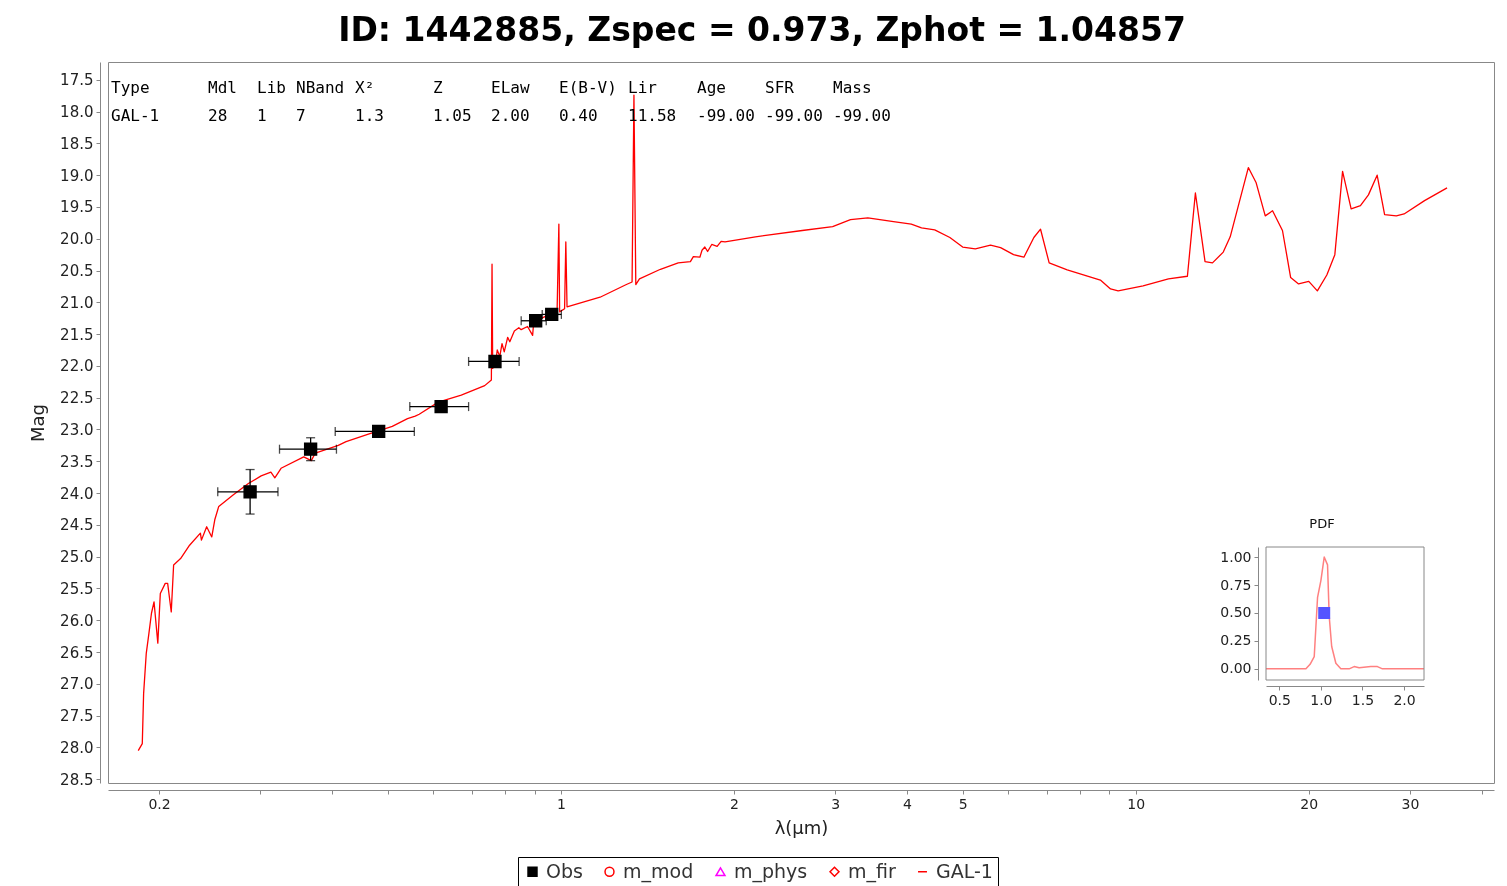 Image resolution: width=1507 pixels, height=886 pixels. What do you see at coordinates (1236, 612) in the screenshot?
I see `y-tick-label: 0.50` at bounding box center [1236, 612].